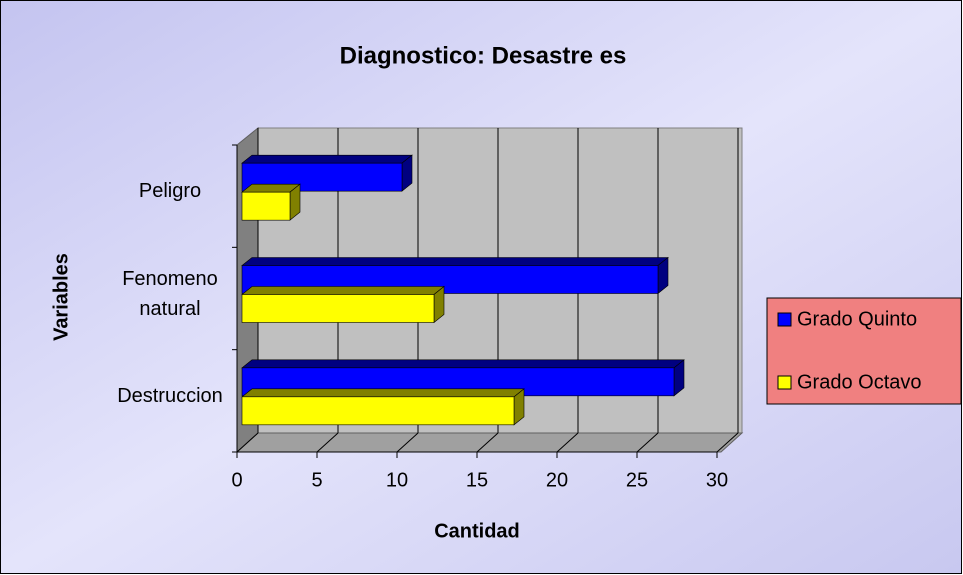 The height and width of the screenshot is (575, 963). What do you see at coordinates (477, 531) in the screenshot?
I see `x-axis-title: Cantidad` at bounding box center [477, 531].